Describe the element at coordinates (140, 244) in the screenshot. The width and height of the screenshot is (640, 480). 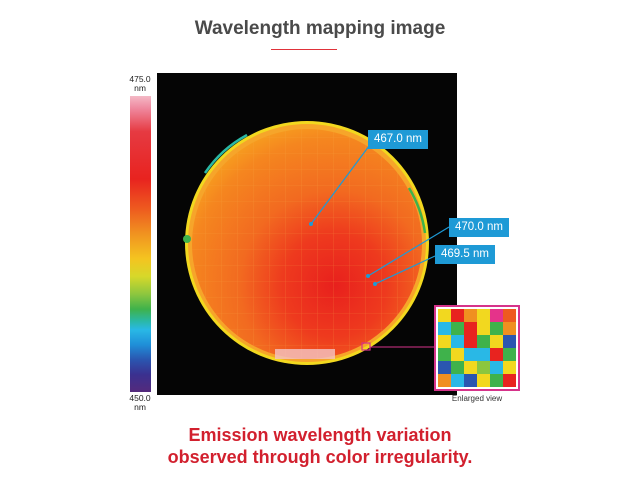
I see `wavelength-color-scale` at that location.